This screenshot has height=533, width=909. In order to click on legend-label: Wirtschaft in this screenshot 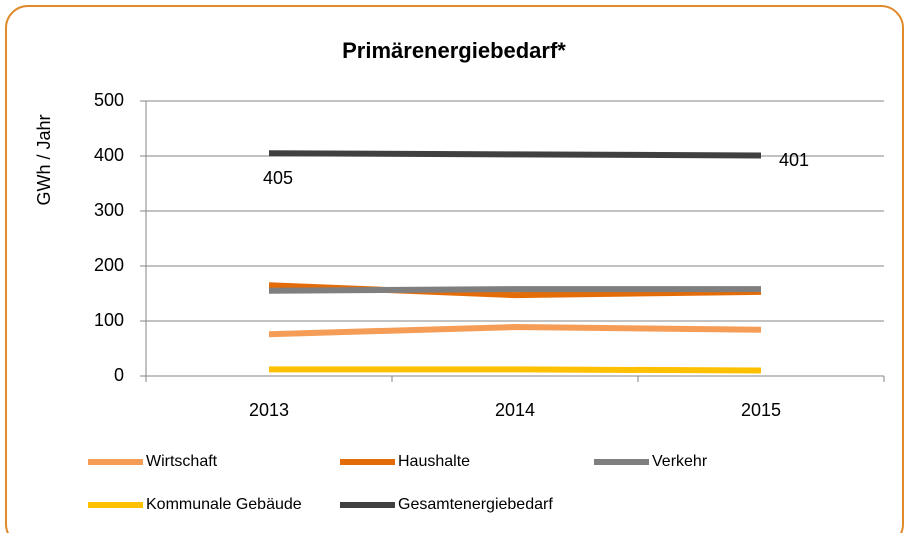, I will do `click(182, 461)`.